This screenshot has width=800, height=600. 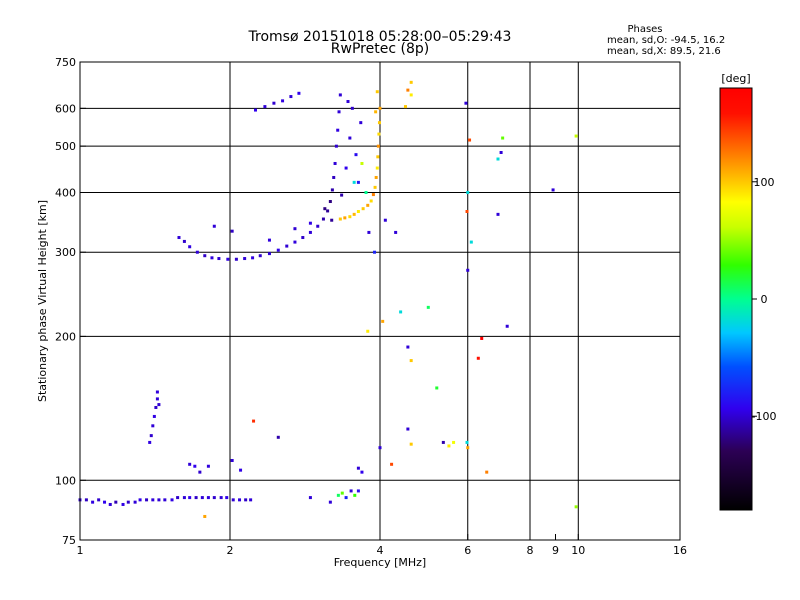 What do you see at coordinates (65, 108) in the screenshot?
I see `y-tick-label: 600` at bounding box center [65, 108].